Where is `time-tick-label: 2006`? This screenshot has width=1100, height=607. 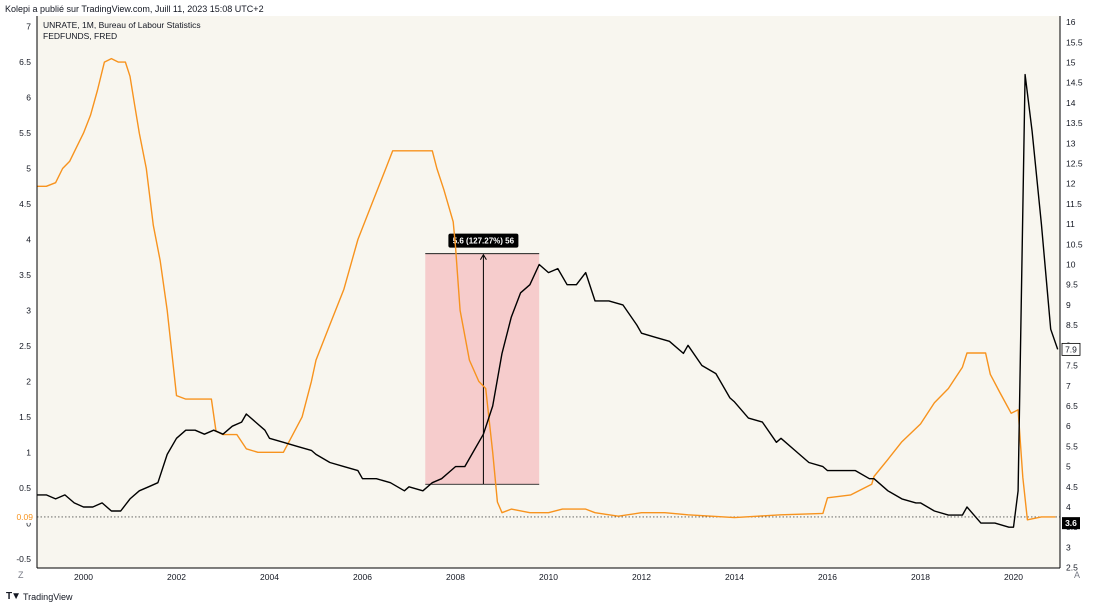 time-tick-label: 2006 is located at coordinates (362, 577).